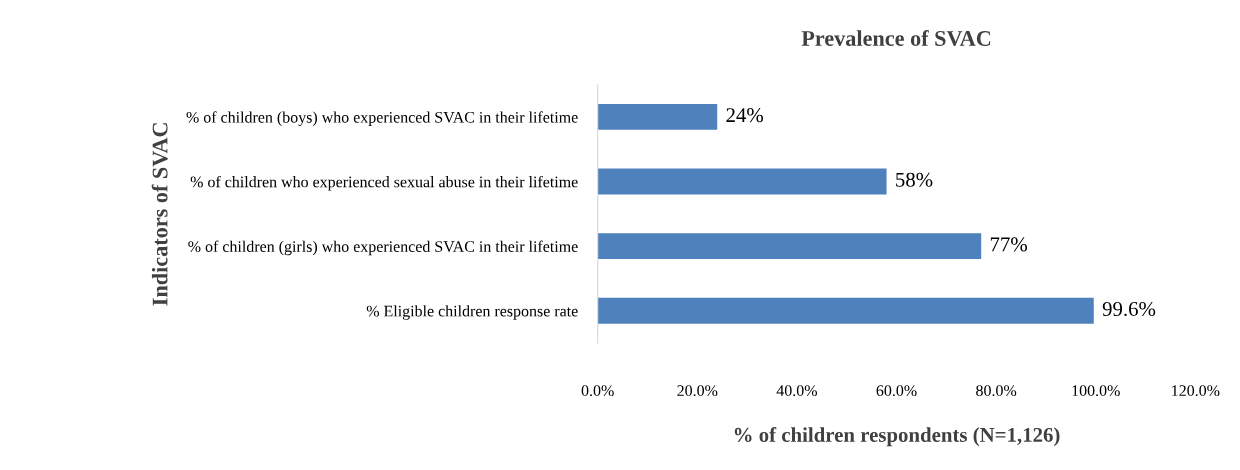 The width and height of the screenshot is (1240, 470). I want to click on x-tick-label: 100.0%, so click(1096, 391).